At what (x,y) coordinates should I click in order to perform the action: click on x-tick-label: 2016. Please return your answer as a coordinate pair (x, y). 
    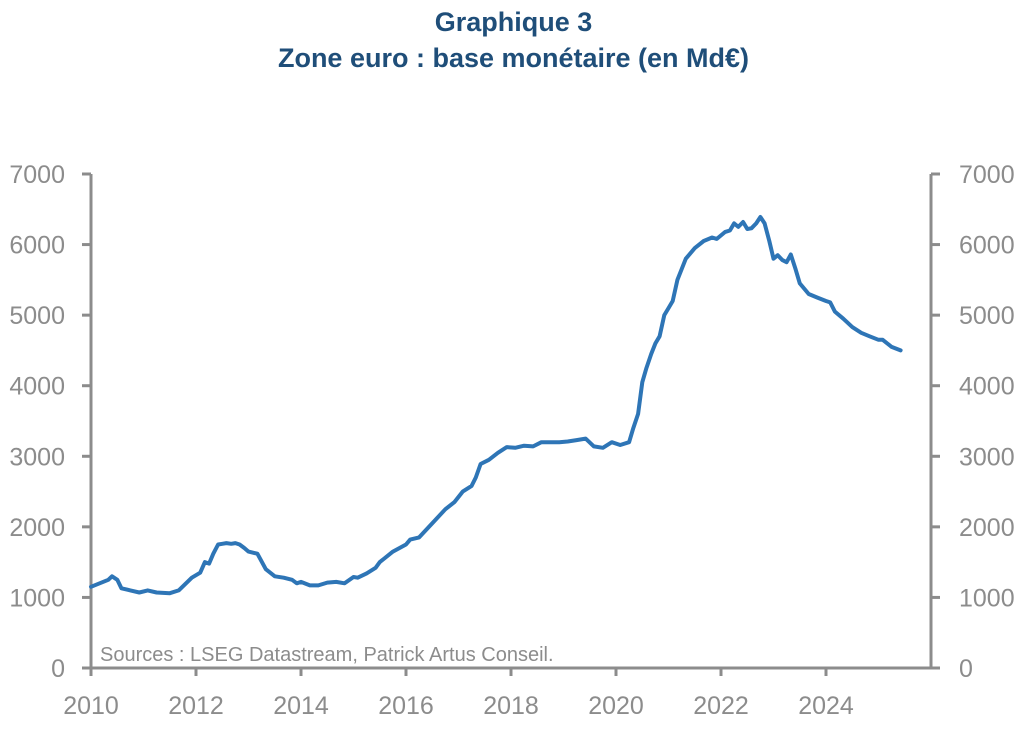
    Looking at the image, I should click on (406, 706).